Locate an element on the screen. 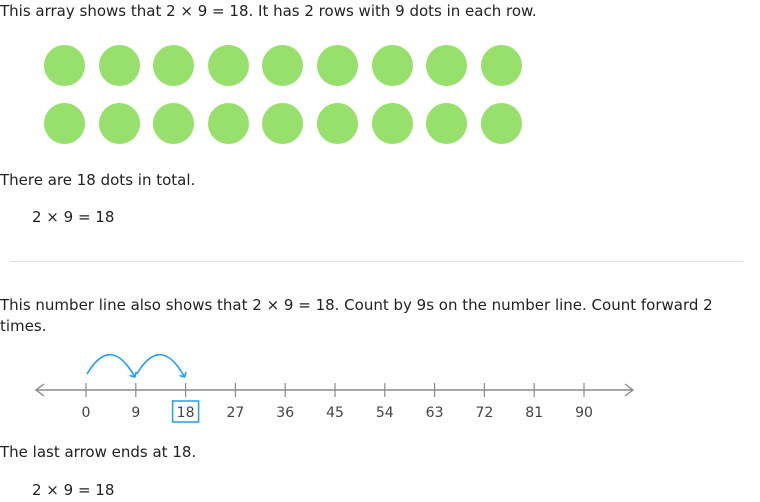 The height and width of the screenshot is (502, 760). highlighted-tick-box is located at coordinates (185, 411).